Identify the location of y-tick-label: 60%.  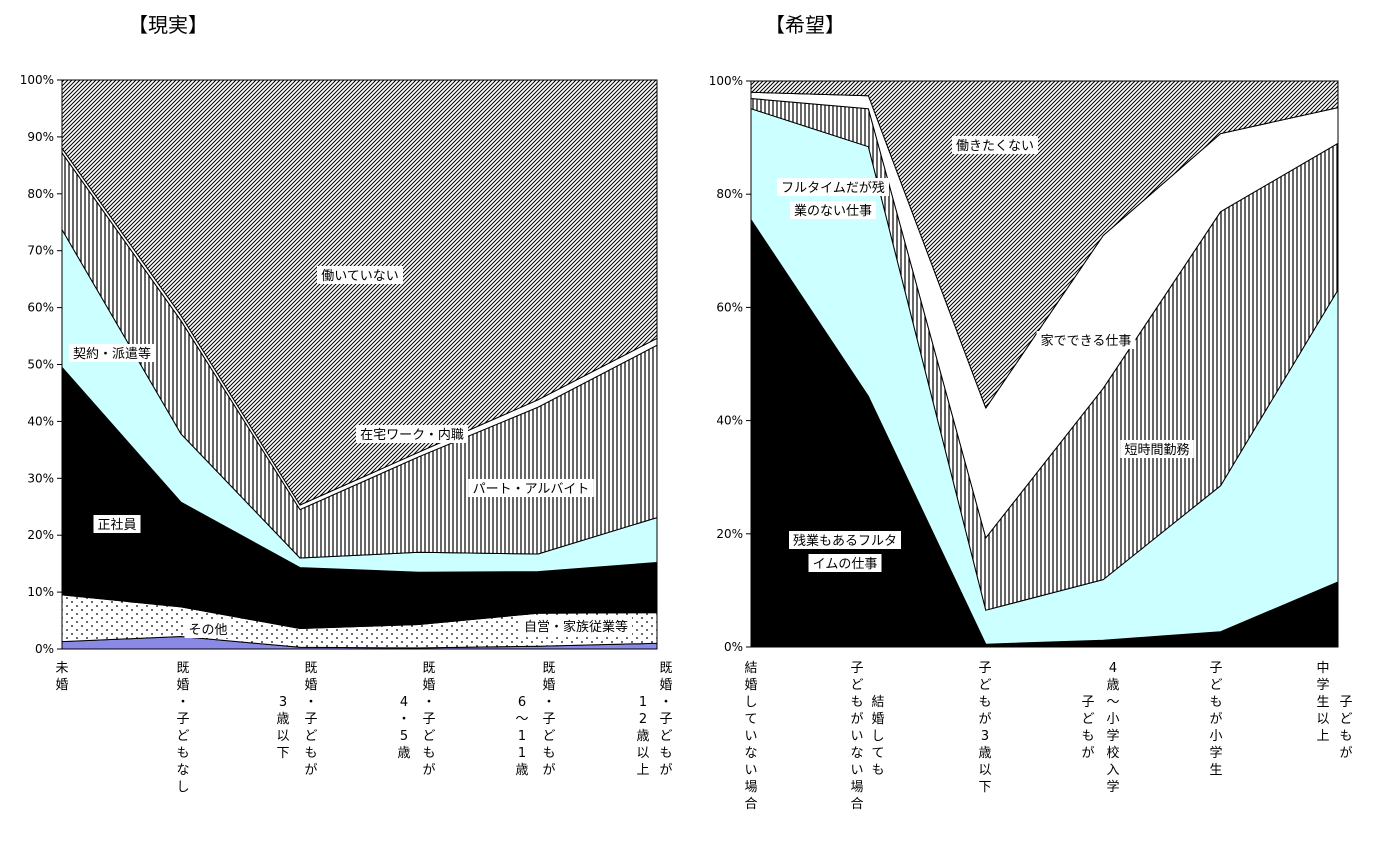
(729, 307).